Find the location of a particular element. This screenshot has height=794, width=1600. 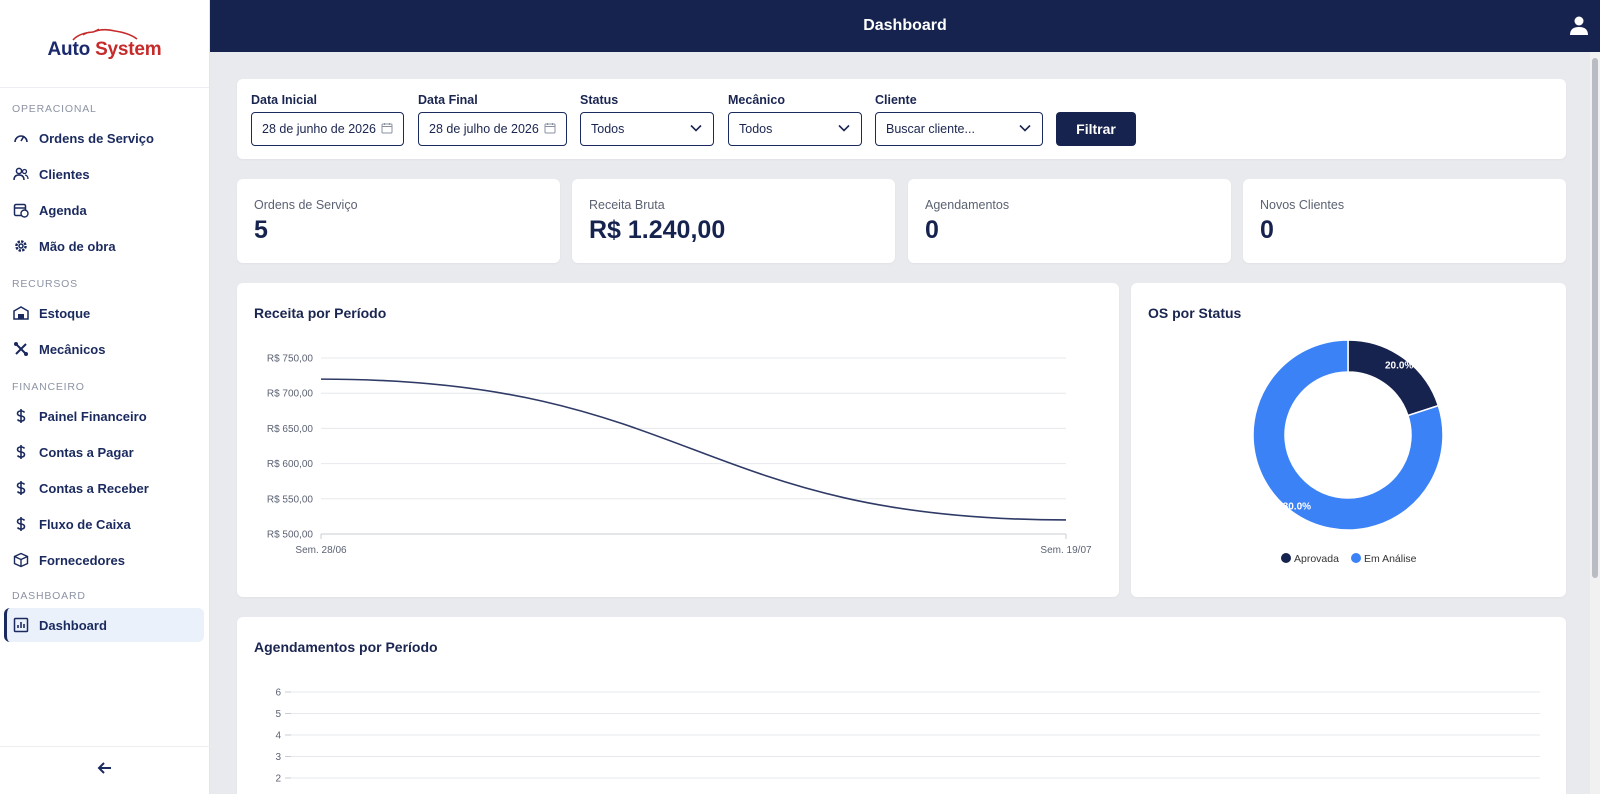

sidebar-item-agenda: Agenda is located at coordinates (104, 210).